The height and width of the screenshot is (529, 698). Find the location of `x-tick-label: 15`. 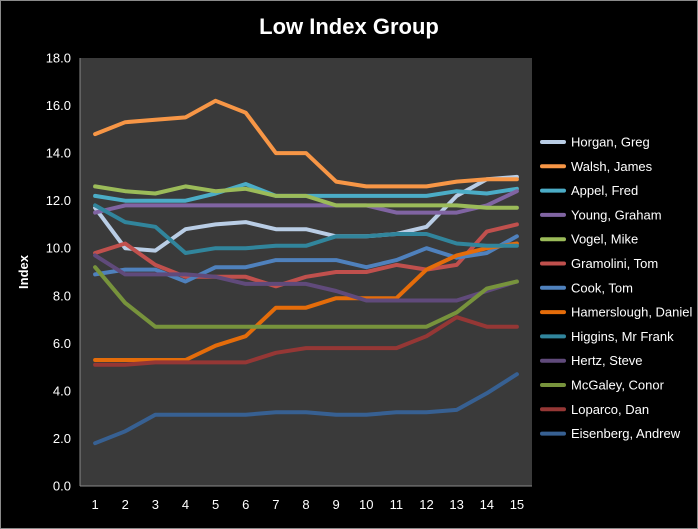

x-tick-label: 15 is located at coordinates (517, 504).